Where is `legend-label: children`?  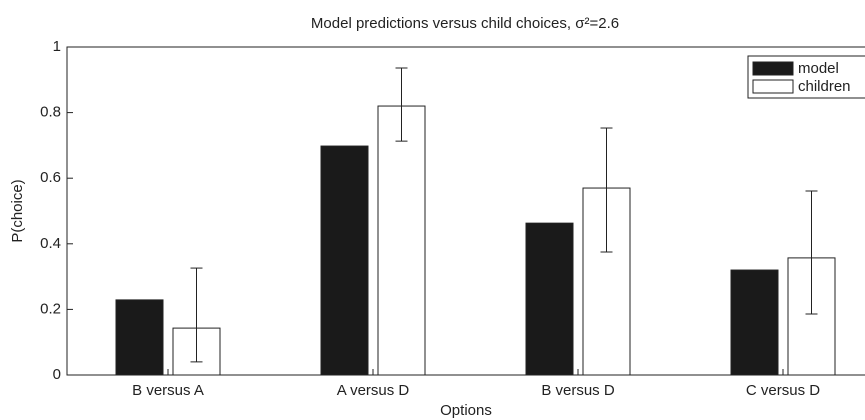 legend-label: children is located at coordinates (824, 86).